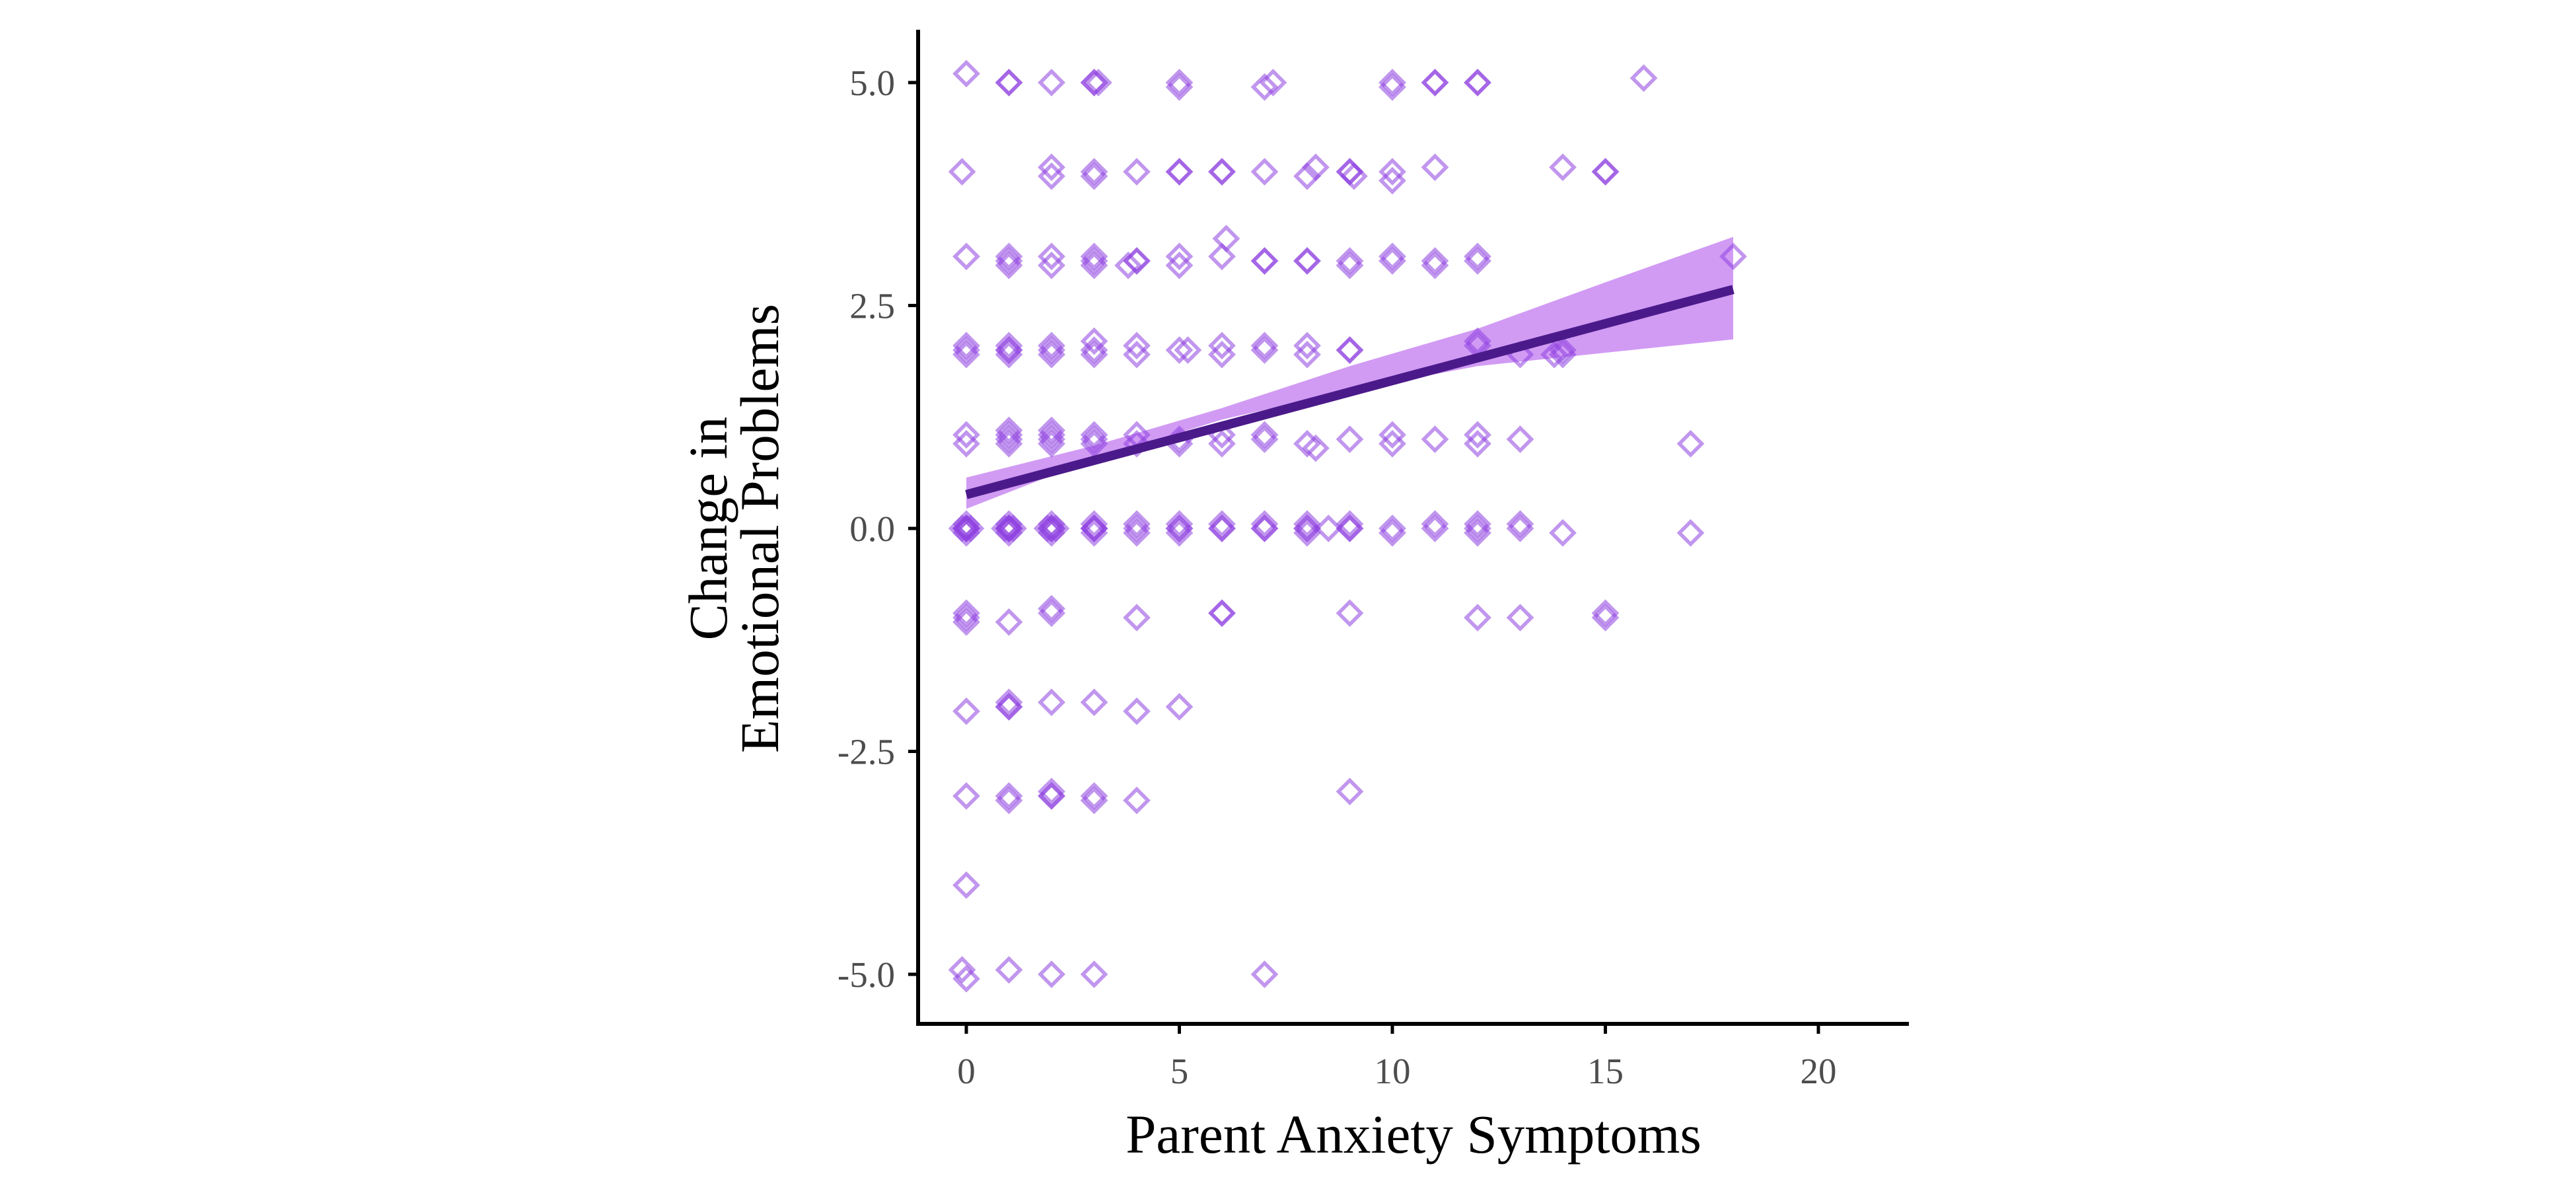  What do you see at coordinates (1819, 1071) in the screenshot?
I see `x-tick-label: 20` at bounding box center [1819, 1071].